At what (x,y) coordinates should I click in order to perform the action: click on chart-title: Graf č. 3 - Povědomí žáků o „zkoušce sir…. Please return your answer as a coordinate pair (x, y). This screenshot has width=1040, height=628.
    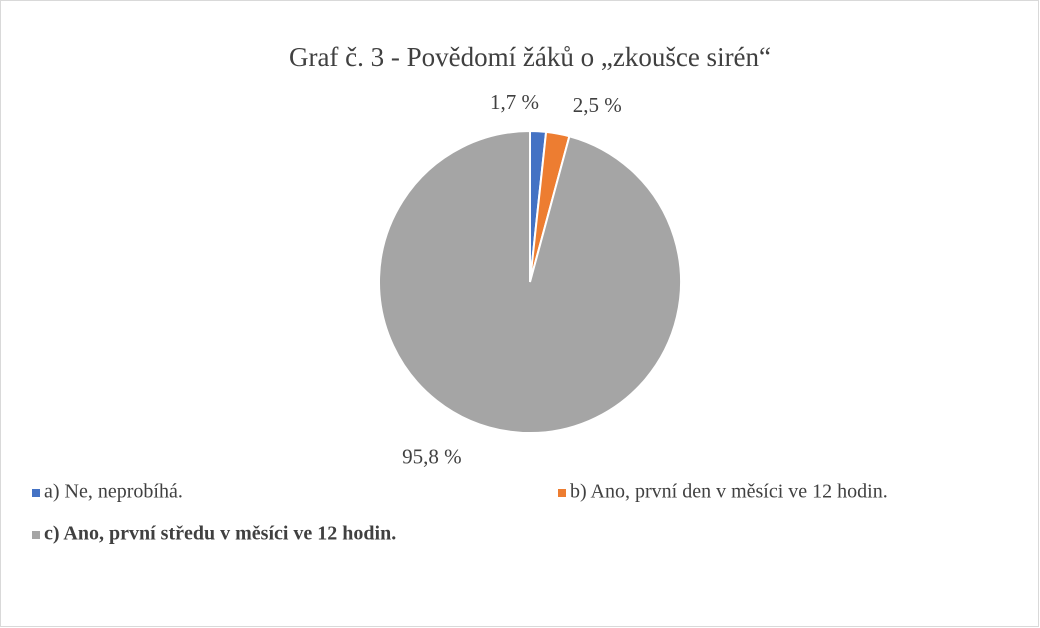
    Looking at the image, I should click on (530, 57).